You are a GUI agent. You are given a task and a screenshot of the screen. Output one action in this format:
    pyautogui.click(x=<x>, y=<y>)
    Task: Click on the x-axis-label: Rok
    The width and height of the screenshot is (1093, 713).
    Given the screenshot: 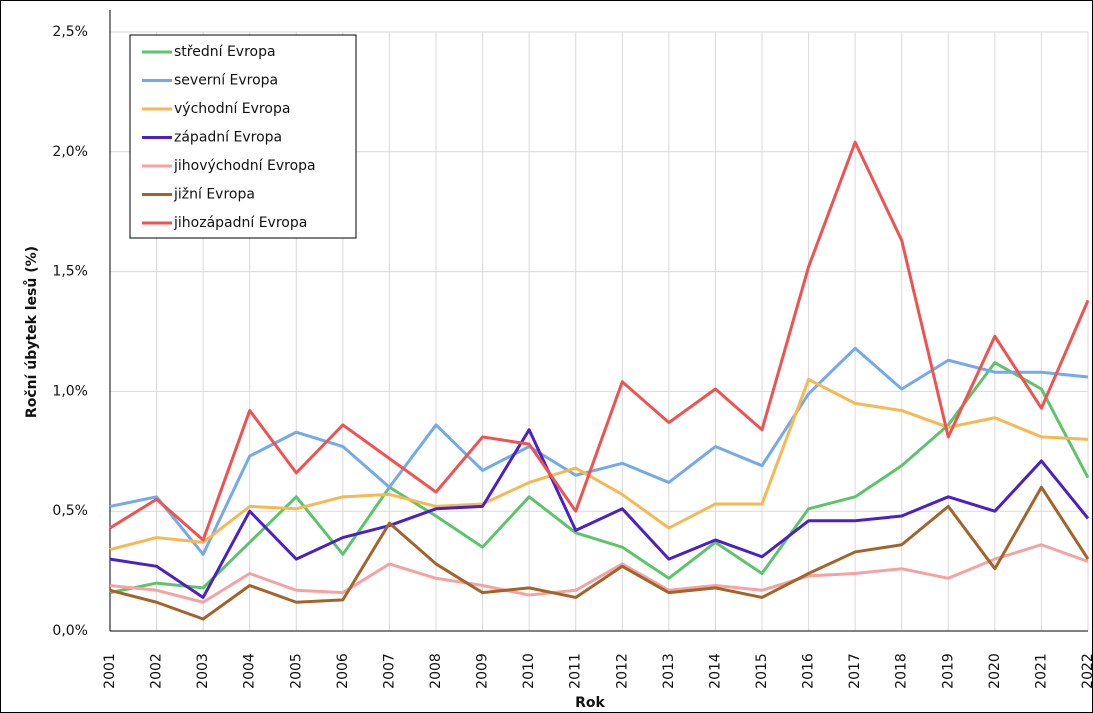 What is the action you would take?
    pyautogui.click(x=590, y=703)
    